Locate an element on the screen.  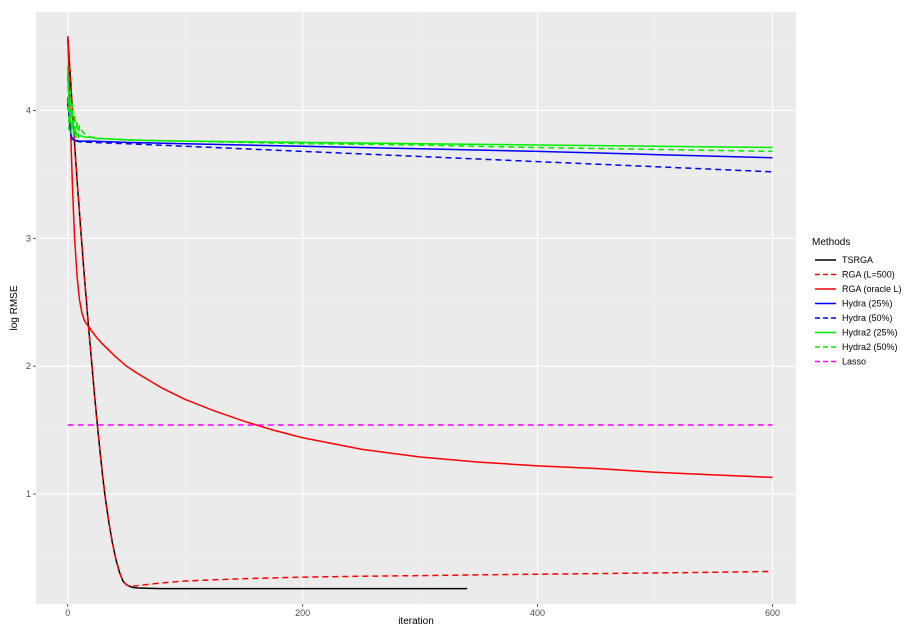
y-axis-title: log RMSE is located at coordinates (14, 307).